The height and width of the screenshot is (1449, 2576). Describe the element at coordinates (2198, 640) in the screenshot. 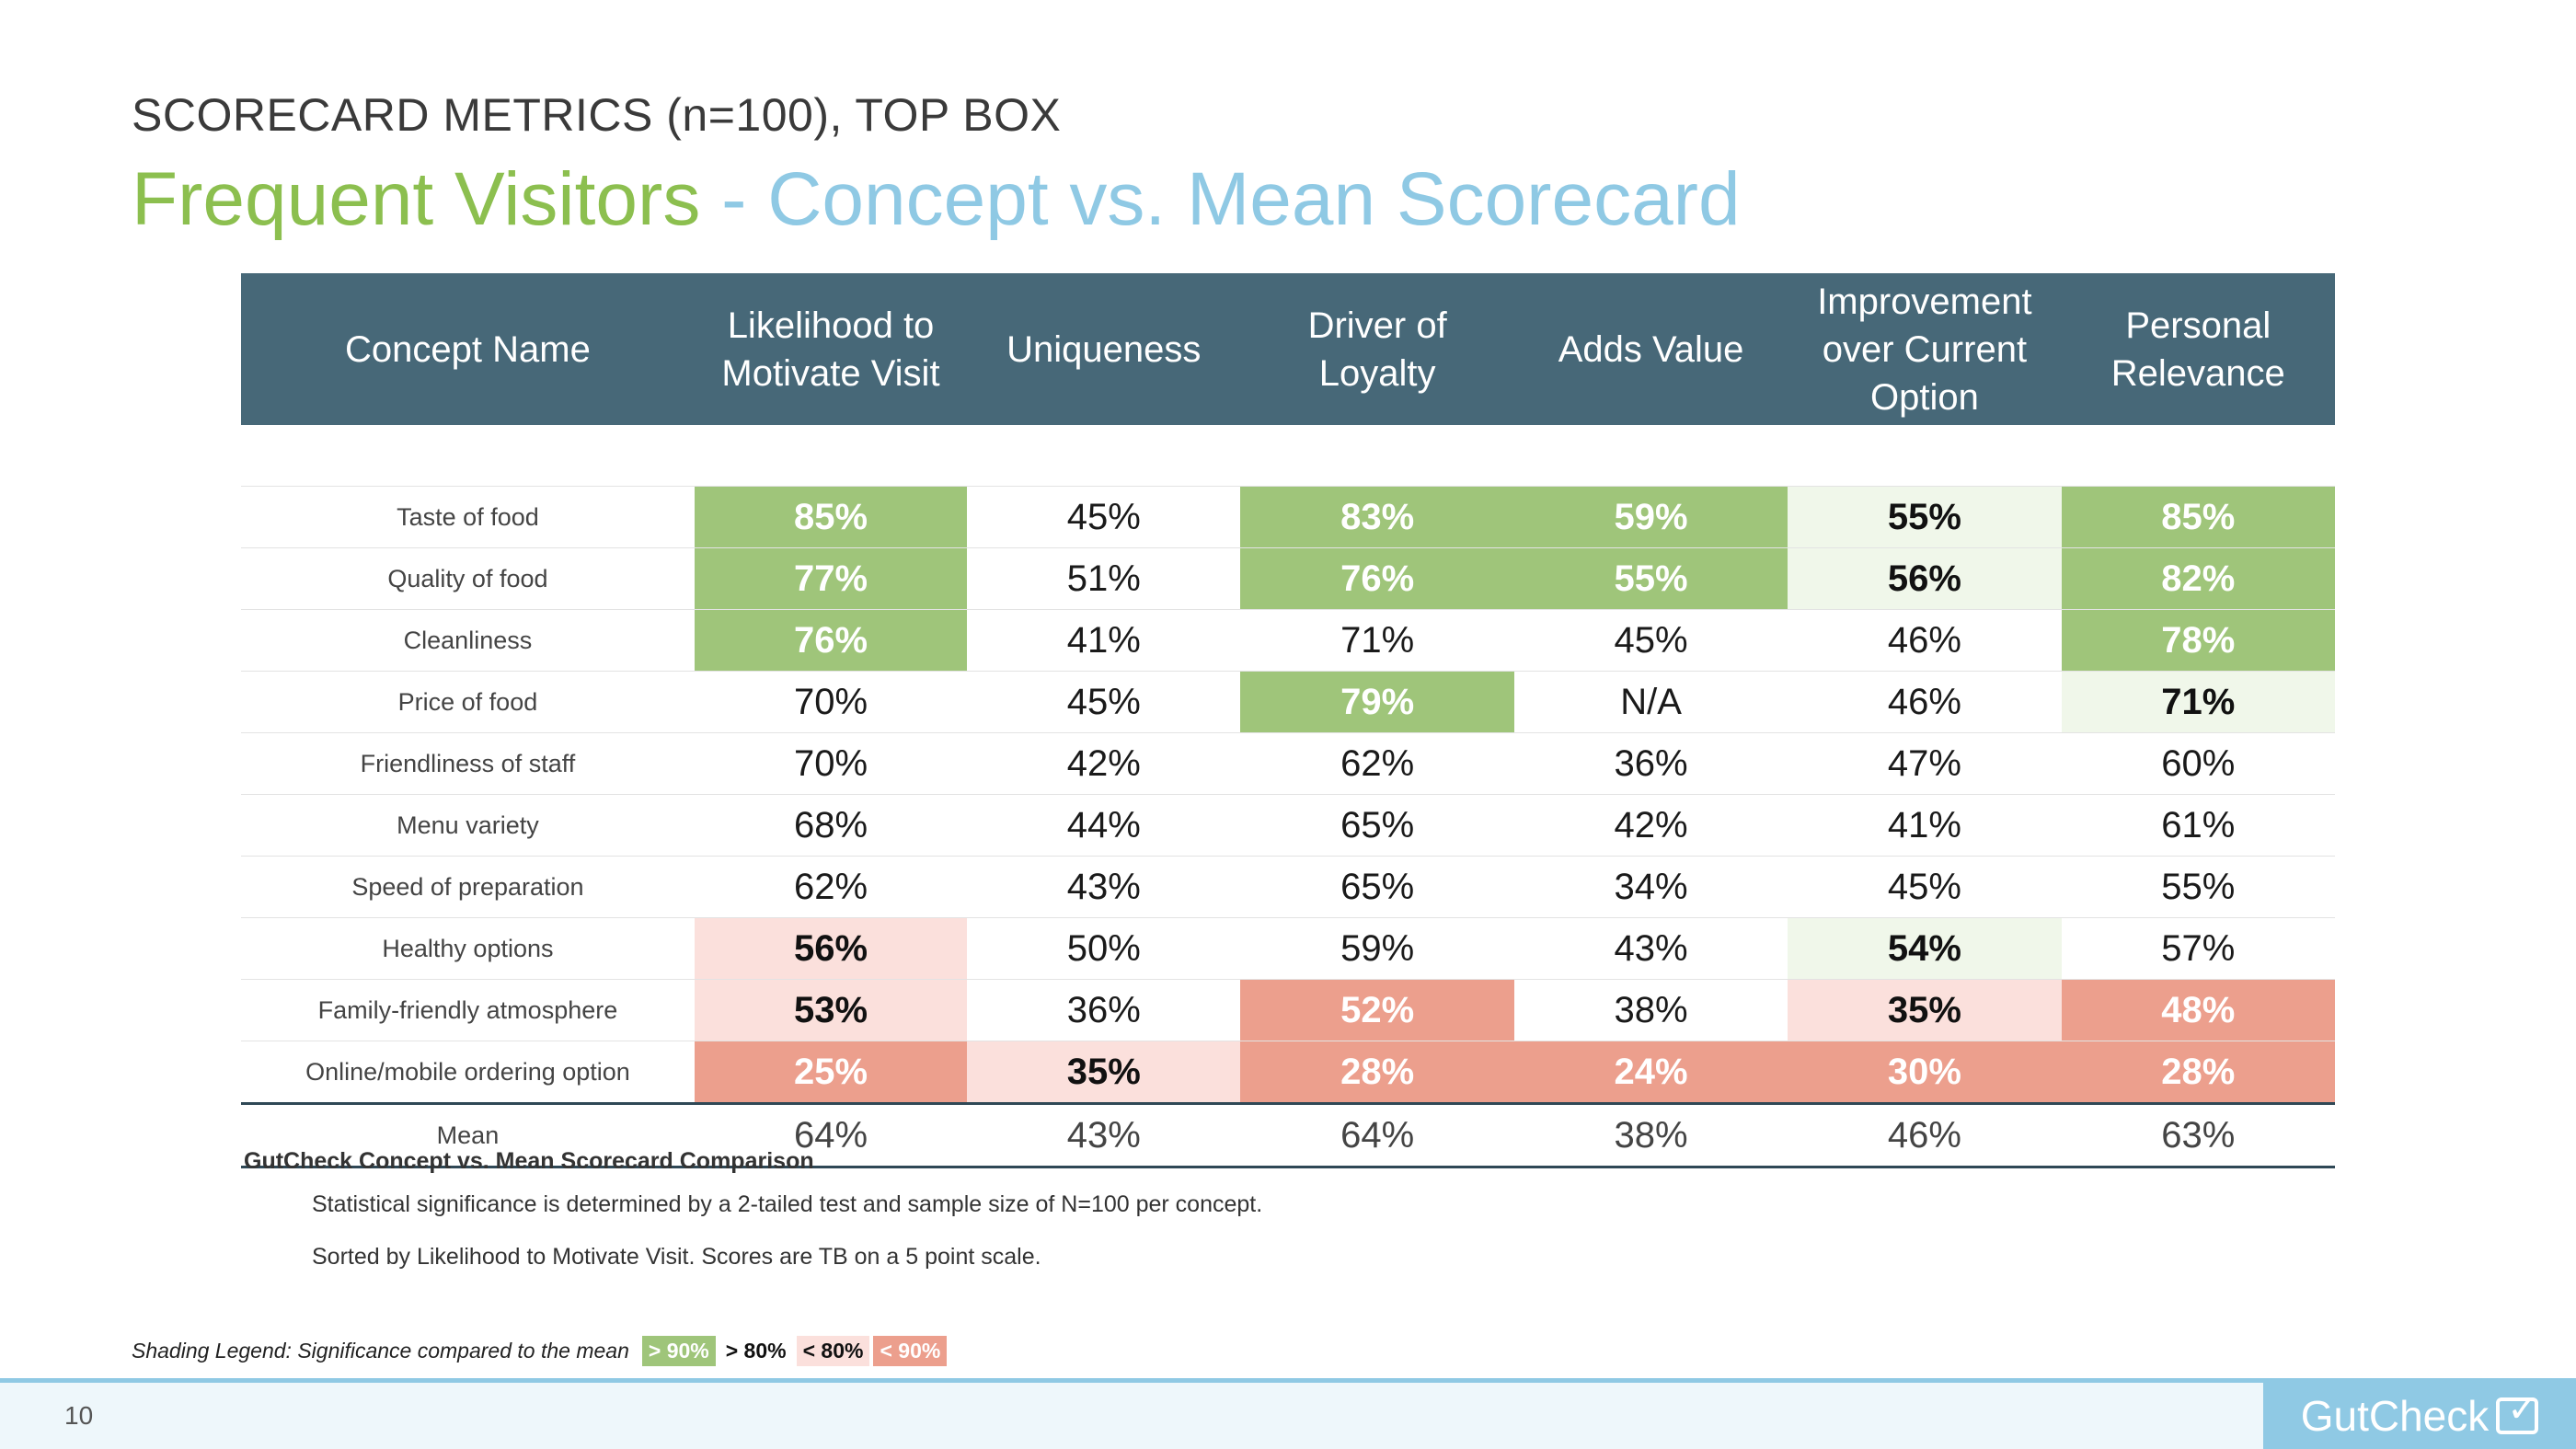

I see `score-cell: 78%` at that location.